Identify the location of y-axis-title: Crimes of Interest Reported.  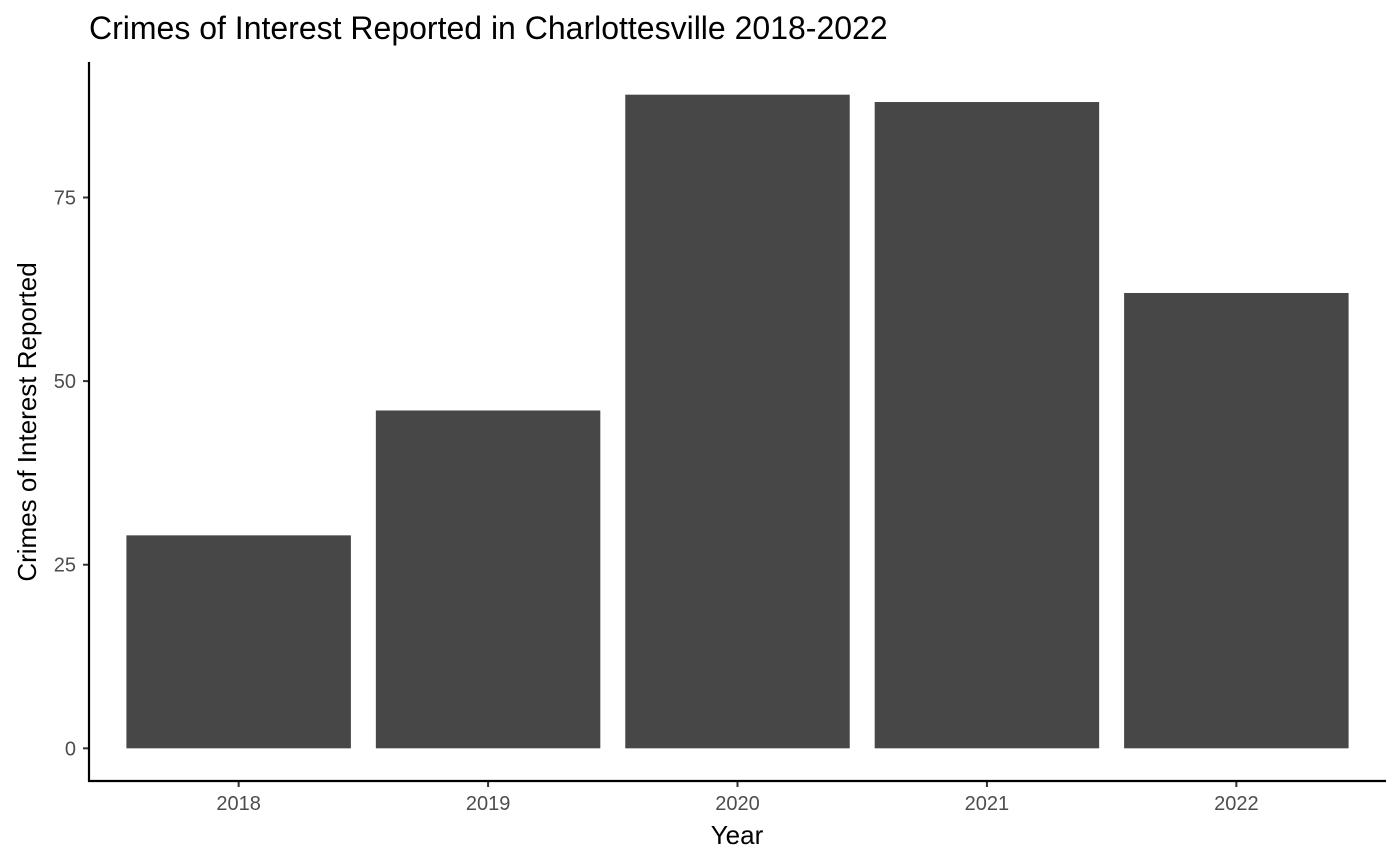
(27, 421).